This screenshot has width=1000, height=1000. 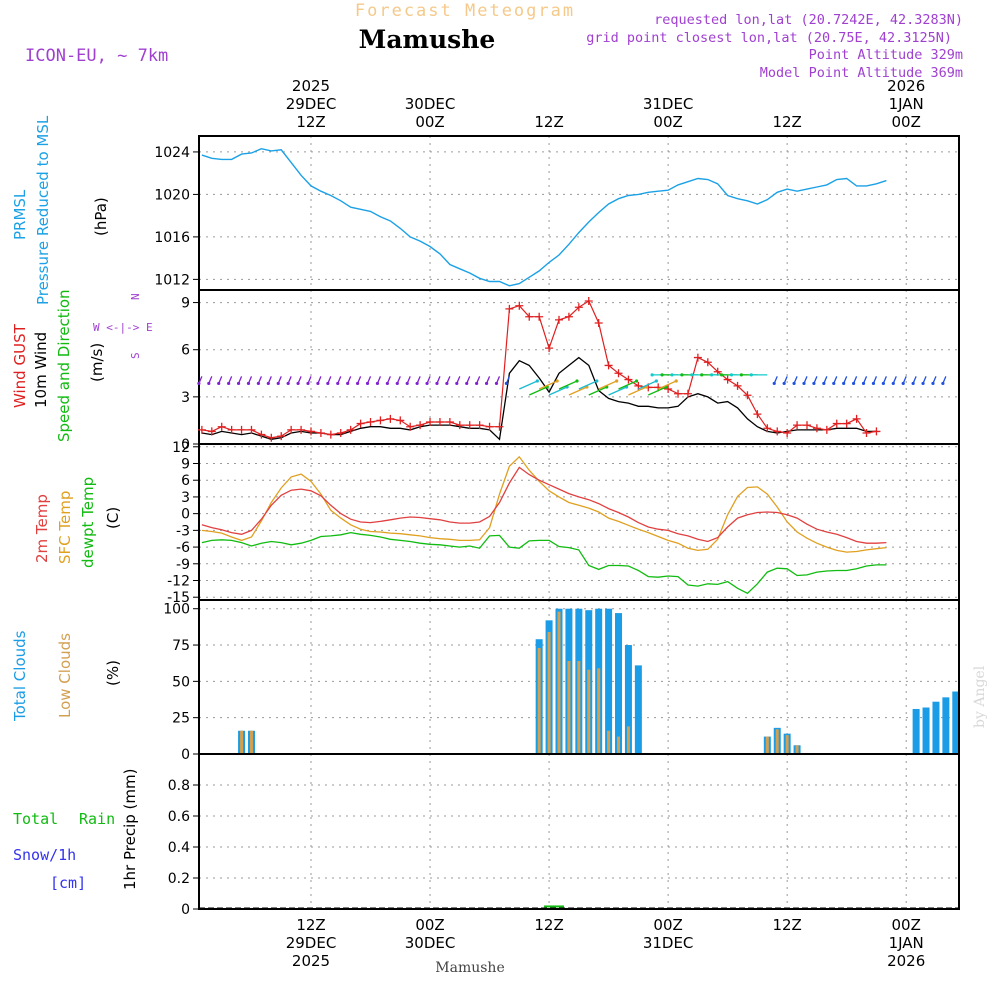 What do you see at coordinates (539, 398) in the screenshot?
I see `wind-speed-line` at bounding box center [539, 398].